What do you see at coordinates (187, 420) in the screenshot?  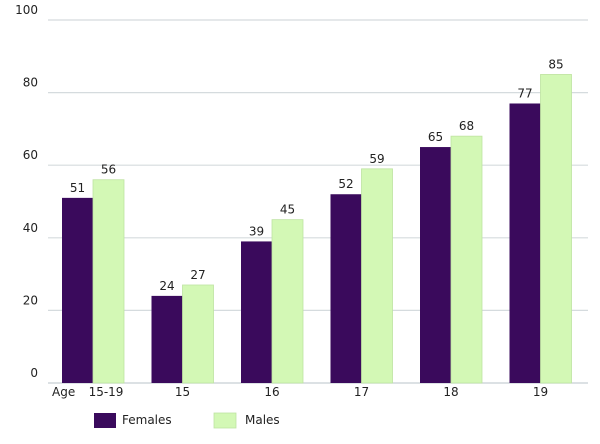 I see `legend: Females Males` at bounding box center [187, 420].